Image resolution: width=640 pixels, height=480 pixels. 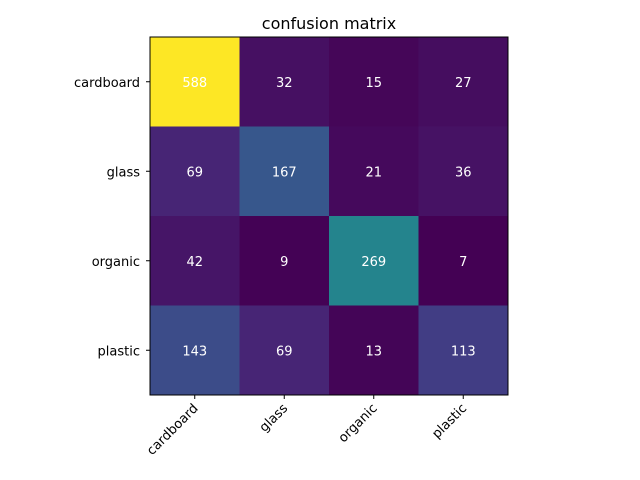 I want to click on heatmap-cell-plastic-plastic, so click(x=463, y=350).